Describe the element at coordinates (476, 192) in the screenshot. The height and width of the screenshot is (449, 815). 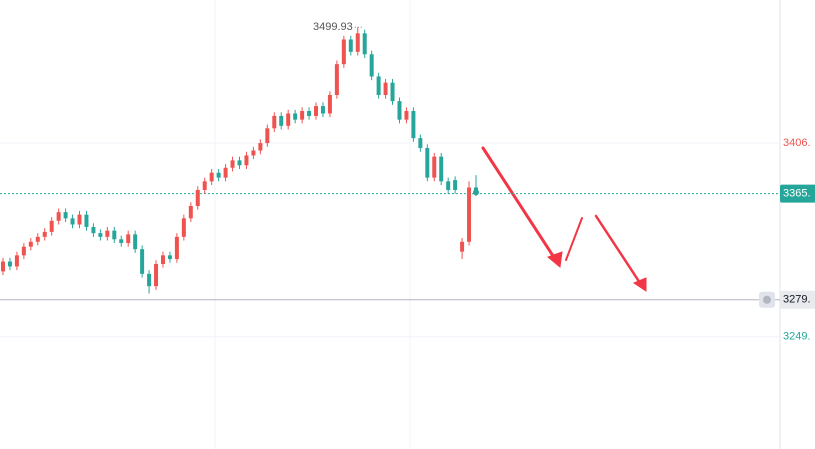
I see `last-dot` at that location.